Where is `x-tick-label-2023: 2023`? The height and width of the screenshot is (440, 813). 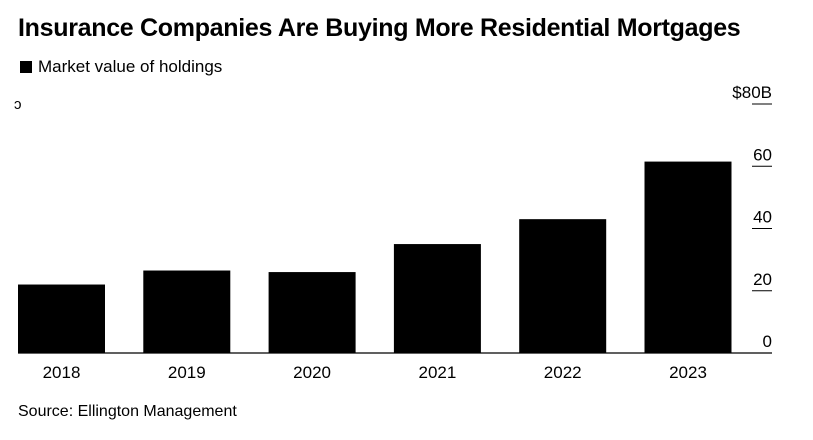
x-tick-label-2023: 2023 is located at coordinates (688, 372).